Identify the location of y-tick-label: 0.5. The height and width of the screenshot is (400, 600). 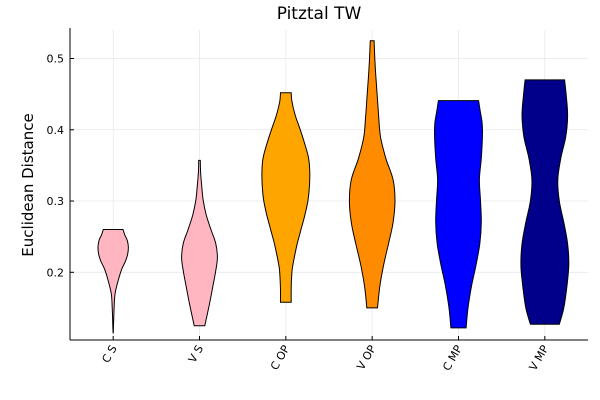
(56, 59).